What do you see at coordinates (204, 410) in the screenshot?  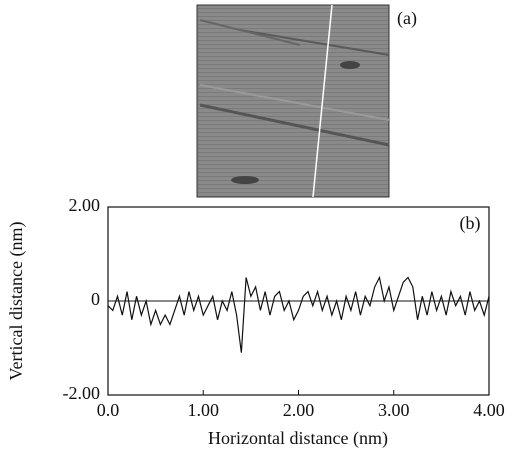 I see `x-tick-label: 1.00` at bounding box center [204, 410].